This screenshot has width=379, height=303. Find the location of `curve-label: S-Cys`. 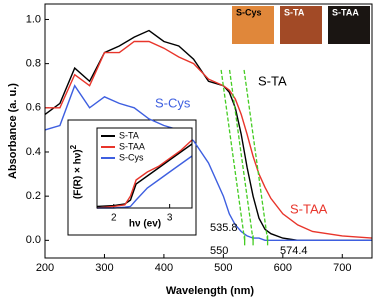

curve-label: S-Cys is located at coordinates (173, 102).